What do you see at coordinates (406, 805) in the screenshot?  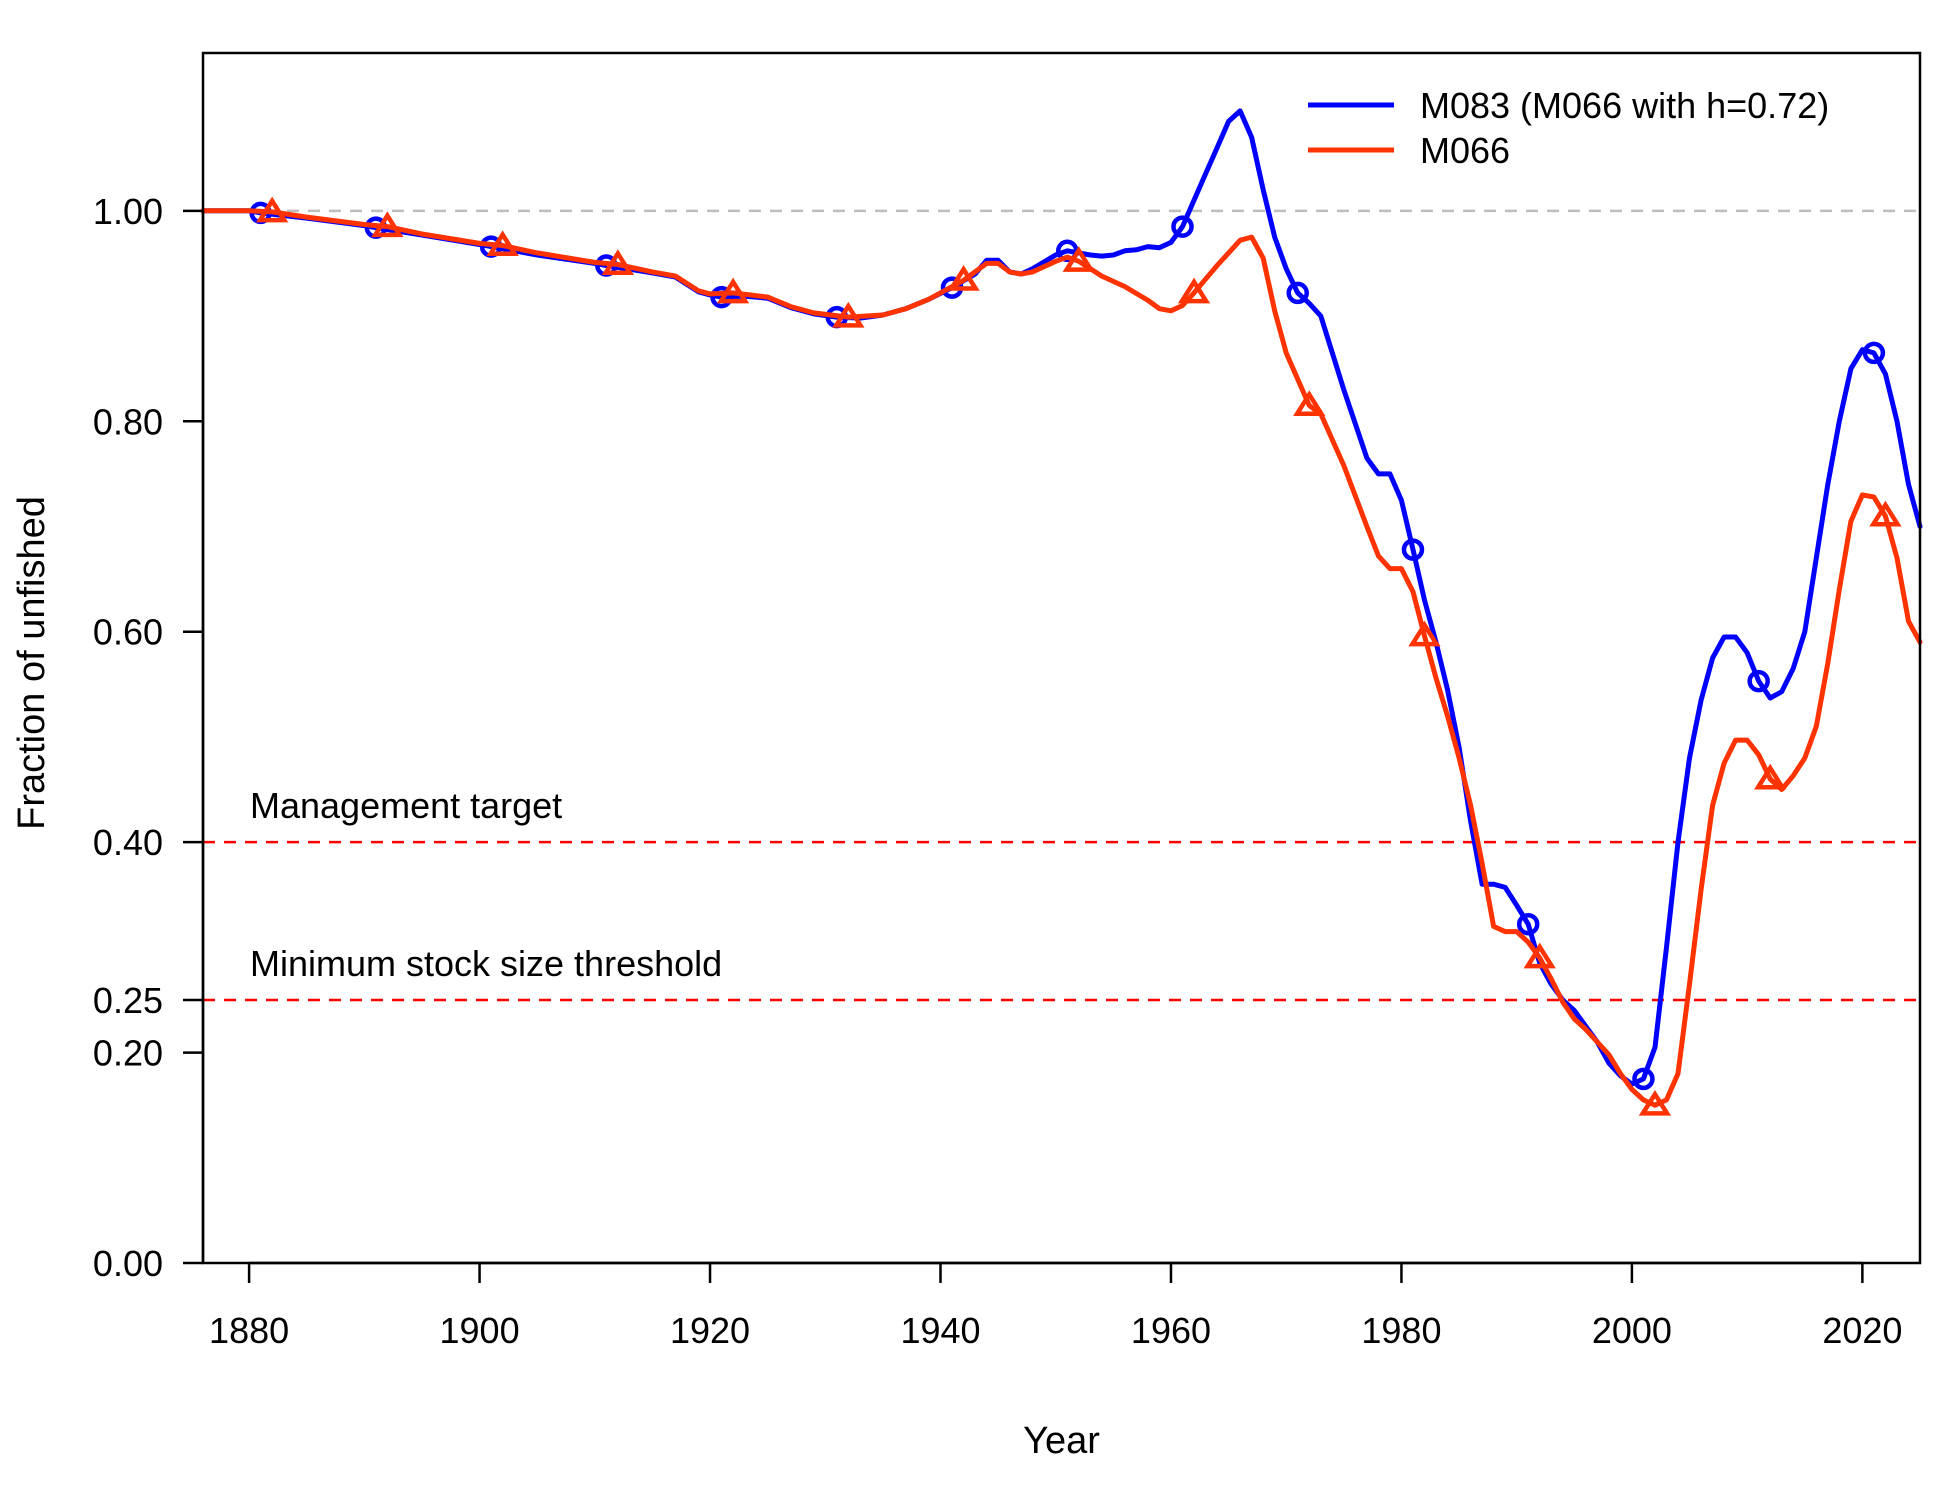 I see `reference-line-label: Management target` at bounding box center [406, 805].